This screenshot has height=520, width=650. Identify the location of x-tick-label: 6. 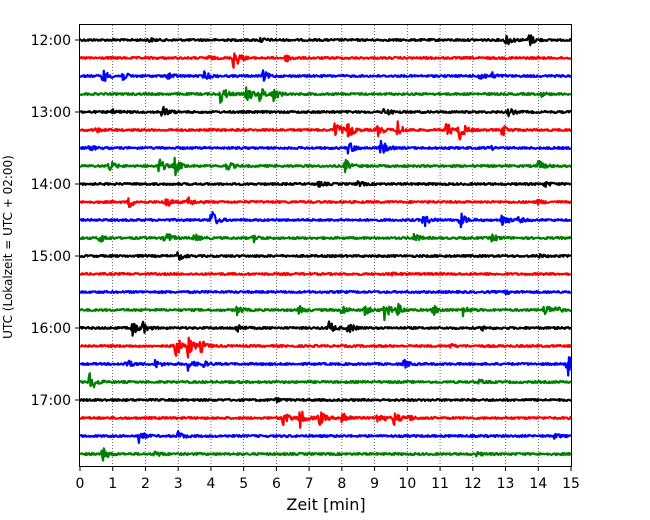
(276, 484).